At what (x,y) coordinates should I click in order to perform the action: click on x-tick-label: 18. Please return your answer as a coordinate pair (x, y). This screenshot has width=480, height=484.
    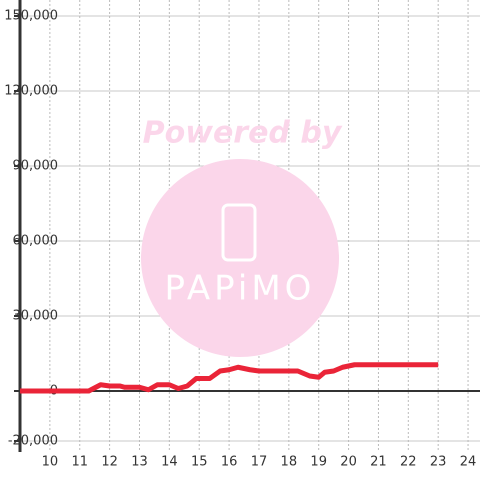
    Looking at the image, I should click on (289, 462).